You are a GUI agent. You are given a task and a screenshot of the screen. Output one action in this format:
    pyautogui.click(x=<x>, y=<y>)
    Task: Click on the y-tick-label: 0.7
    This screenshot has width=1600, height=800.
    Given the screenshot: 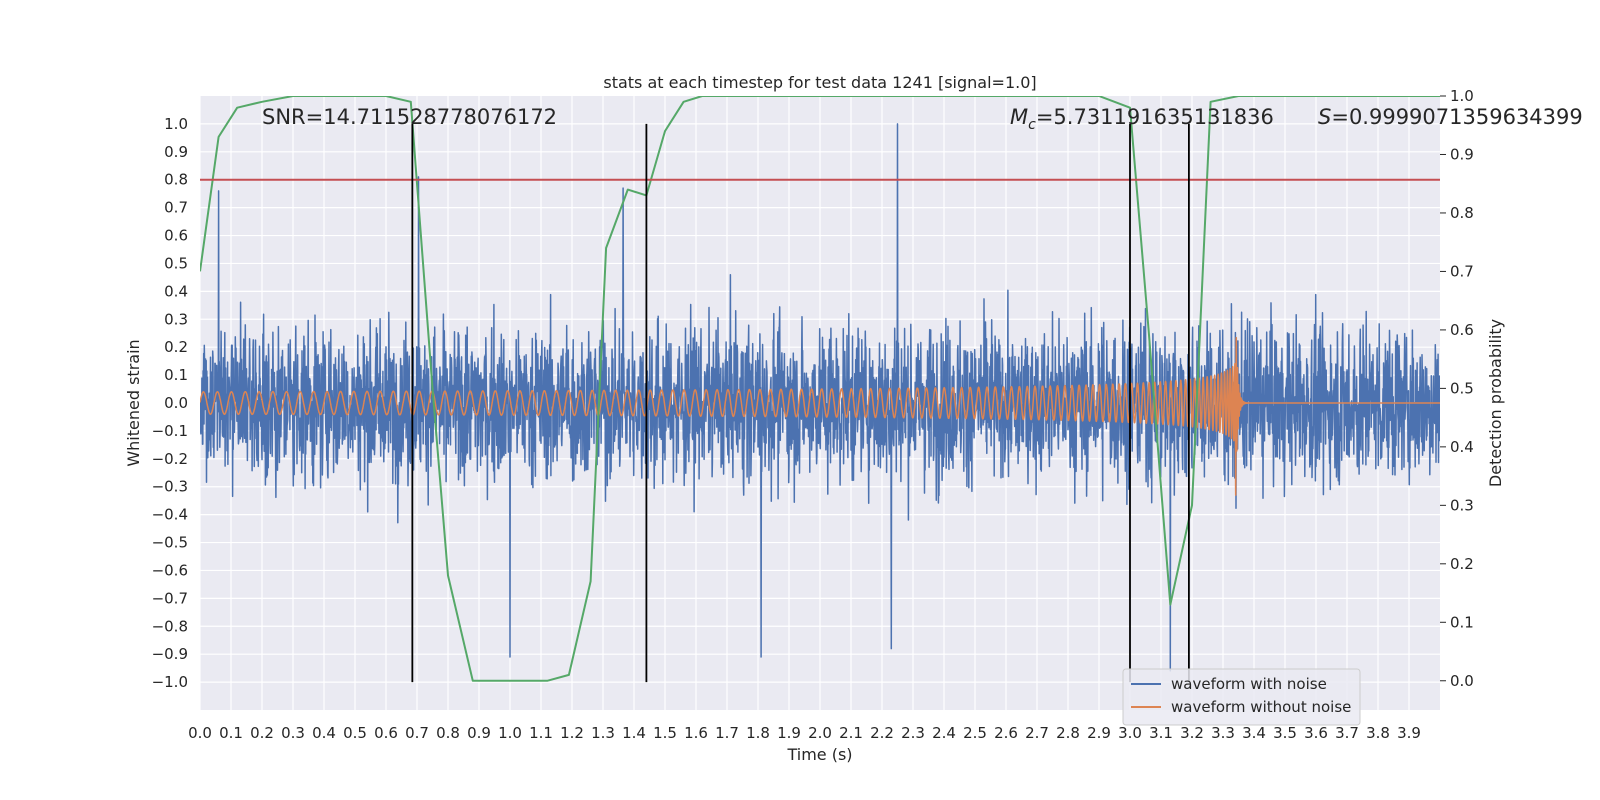 What is the action you would take?
    pyautogui.click(x=176, y=208)
    